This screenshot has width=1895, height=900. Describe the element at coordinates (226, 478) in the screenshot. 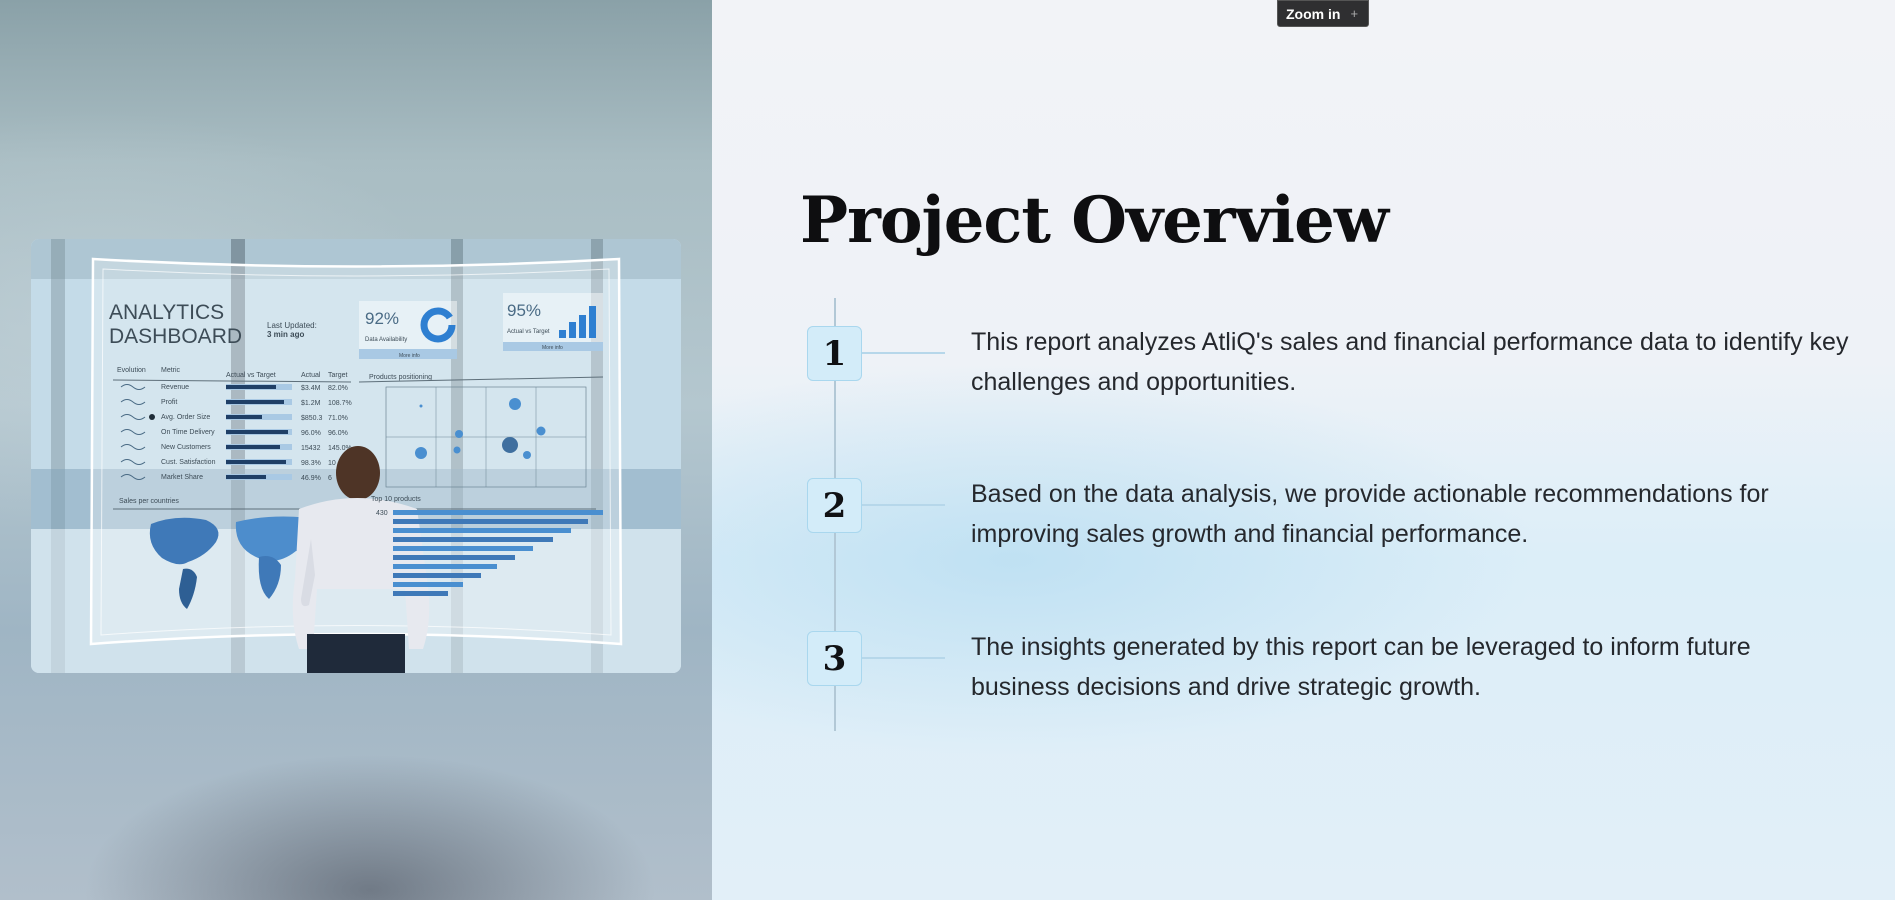

I see `metric-row: Market Share 46.9% 6` at that location.